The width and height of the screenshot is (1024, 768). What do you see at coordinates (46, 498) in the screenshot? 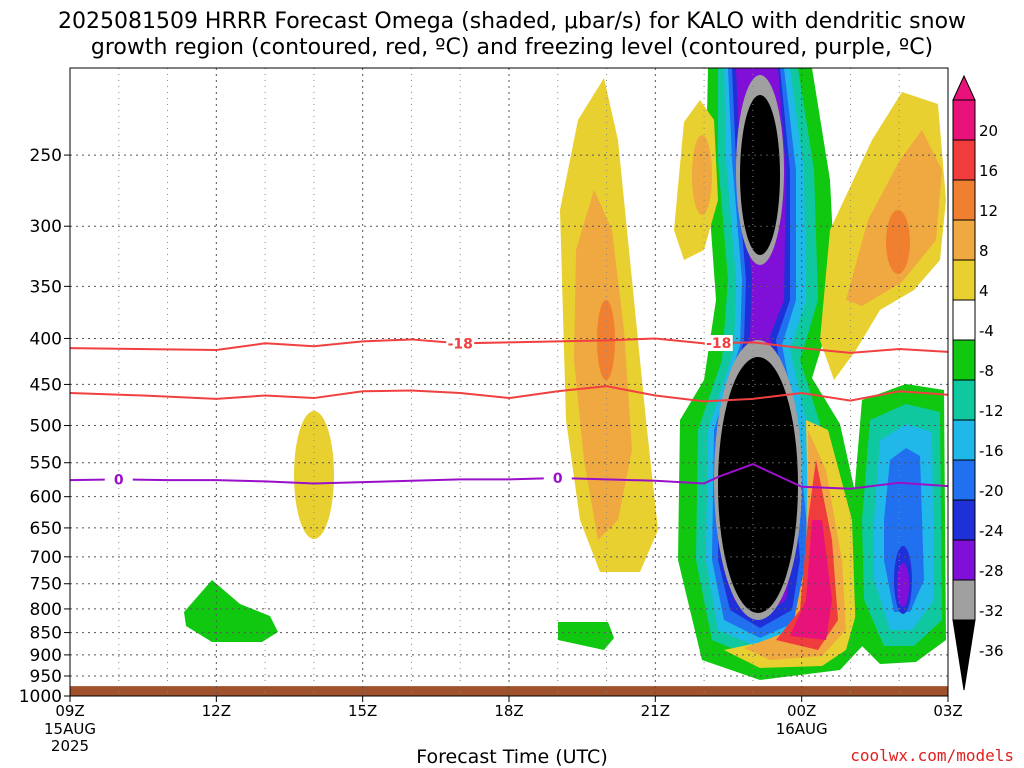
I see `y-tick-label: 600` at bounding box center [46, 498].